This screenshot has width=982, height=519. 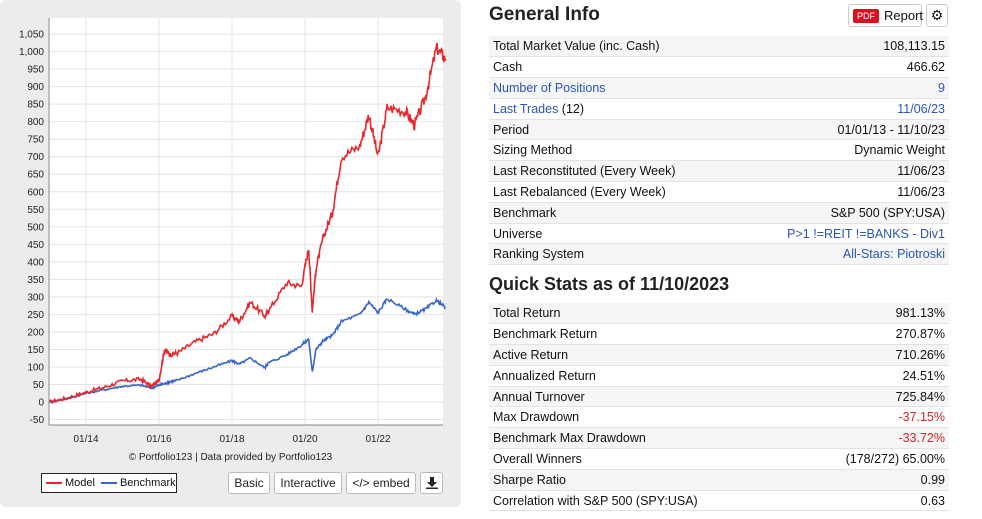 I want to click on embed-button: </> embed, so click(x=381, y=483).